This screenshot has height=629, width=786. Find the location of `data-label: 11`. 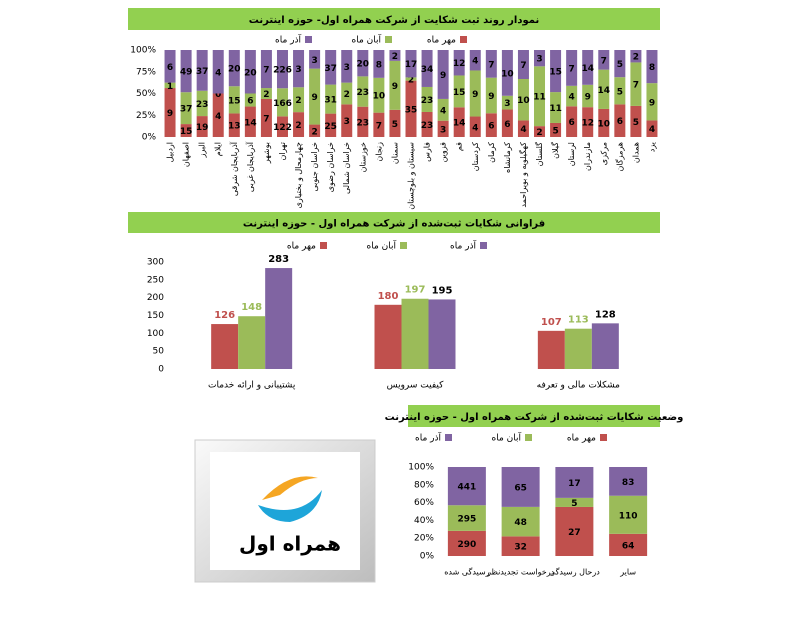

data-label: 11 is located at coordinates (539, 98).